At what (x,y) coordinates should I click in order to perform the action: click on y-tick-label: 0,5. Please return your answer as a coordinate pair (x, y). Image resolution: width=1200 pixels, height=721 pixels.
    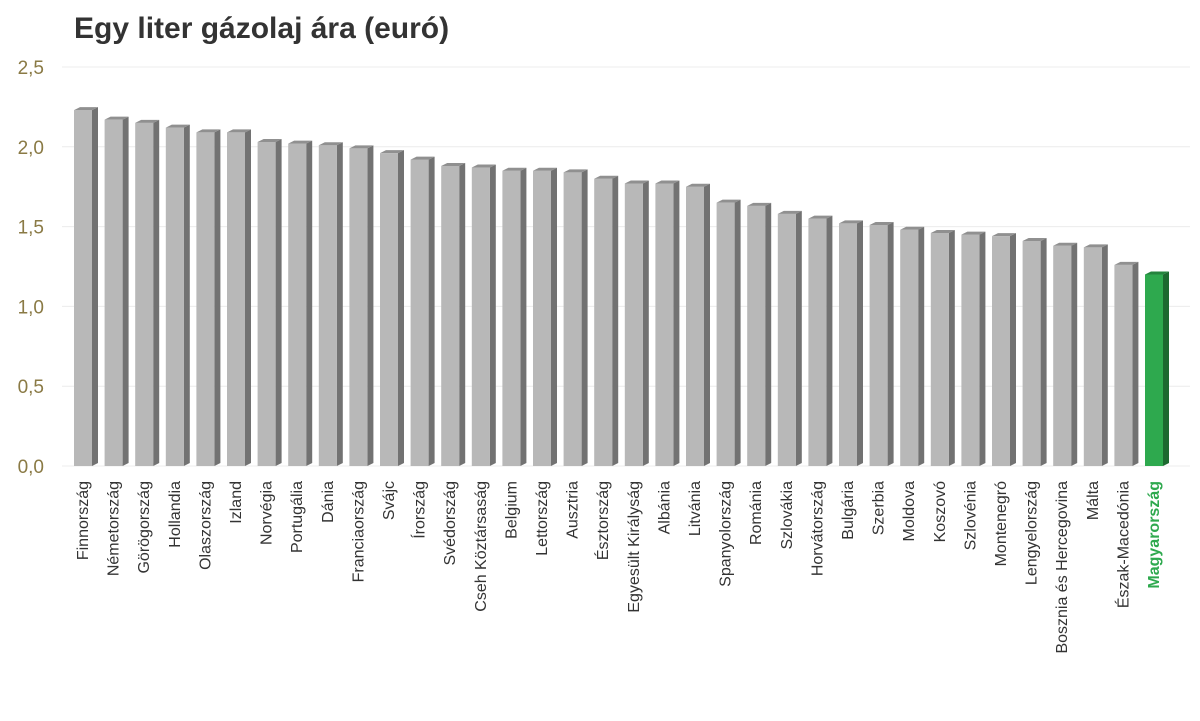
    Looking at the image, I should click on (31, 387).